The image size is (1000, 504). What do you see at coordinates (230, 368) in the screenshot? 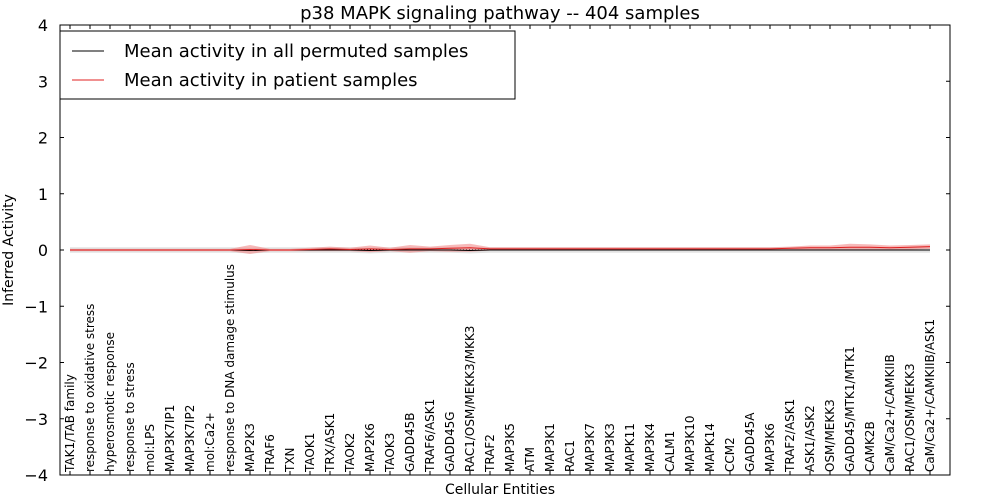
I see `x-tick-label: response to DNA damage stimulus` at bounding box center [230, 368].